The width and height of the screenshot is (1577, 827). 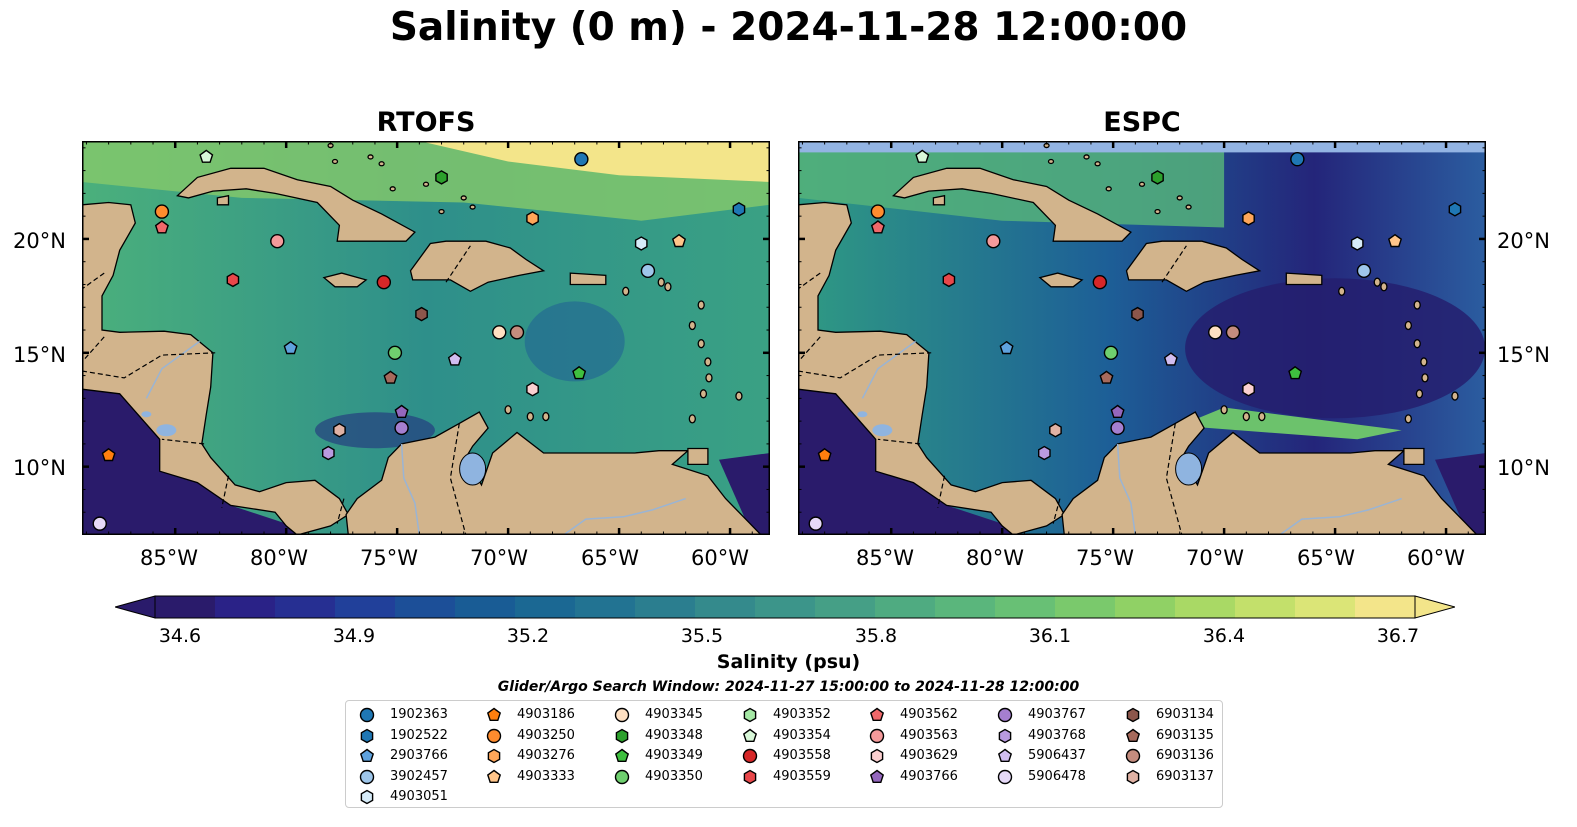 I want to click on legend-label: 4903348, so click(x=674, y=735).